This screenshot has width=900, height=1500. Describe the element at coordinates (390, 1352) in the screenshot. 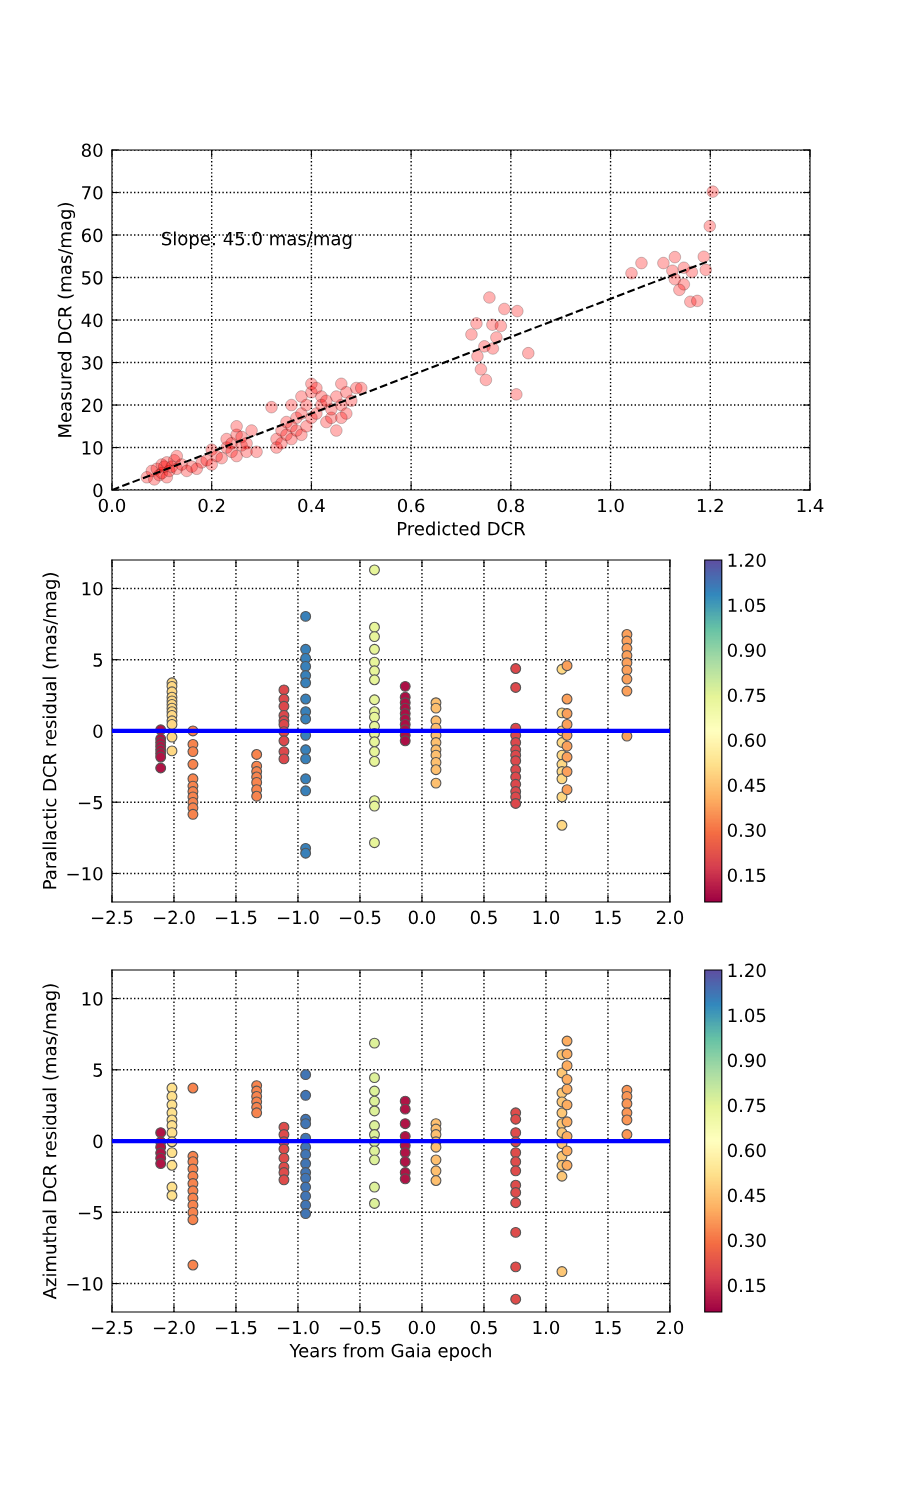

I see `x-axis-title: Years from Gaia epoch` at that location.